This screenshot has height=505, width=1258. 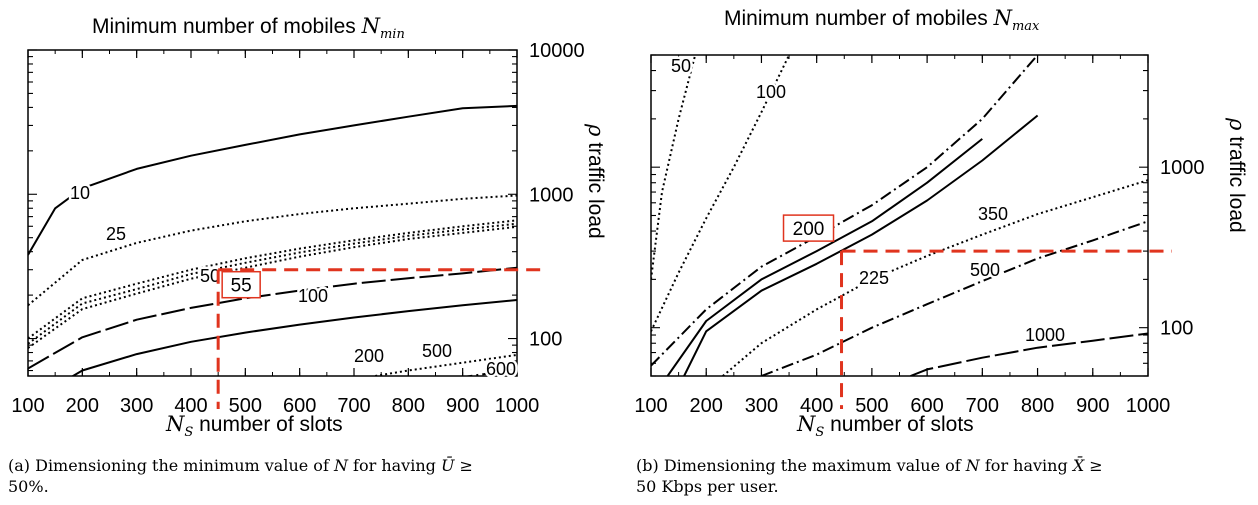 What do you see at coordinates (1045, 335) in the screenshot?
I see `contour-label: 1000` at bounding box center [1045, 335].